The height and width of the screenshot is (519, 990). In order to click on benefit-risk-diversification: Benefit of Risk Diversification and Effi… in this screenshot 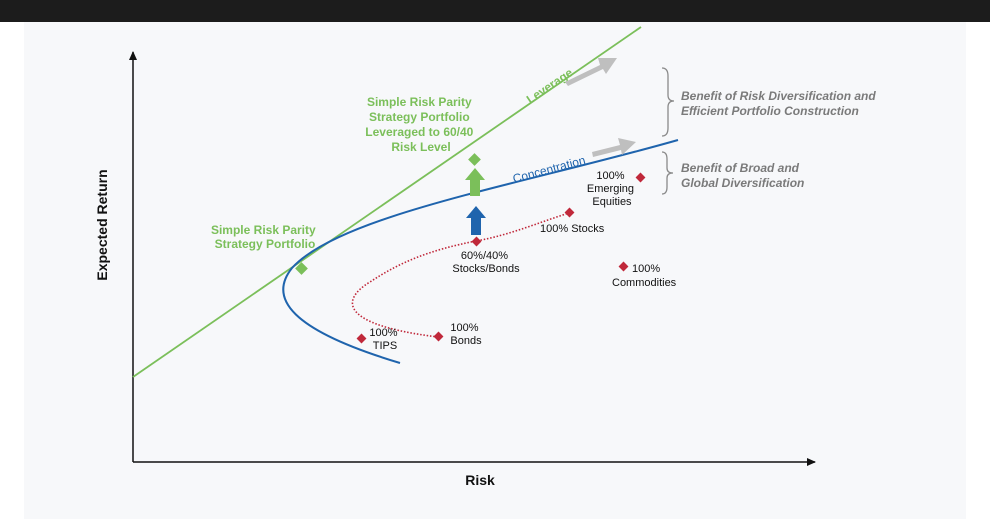, I will do `click(780, 103)`.